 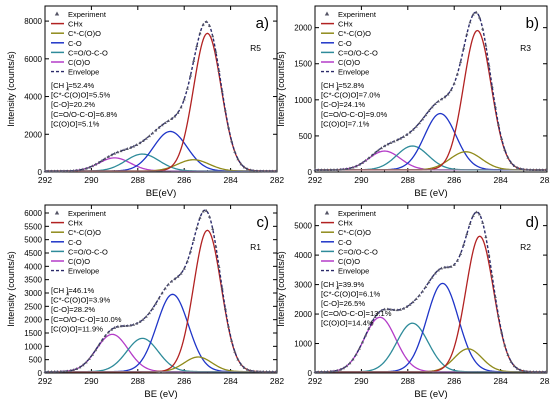 What do you see at coordinates (345, 123) in the screenshot?
I see `composition-line: [C(O)O]=7.1%` at bounding box center [345, 123].